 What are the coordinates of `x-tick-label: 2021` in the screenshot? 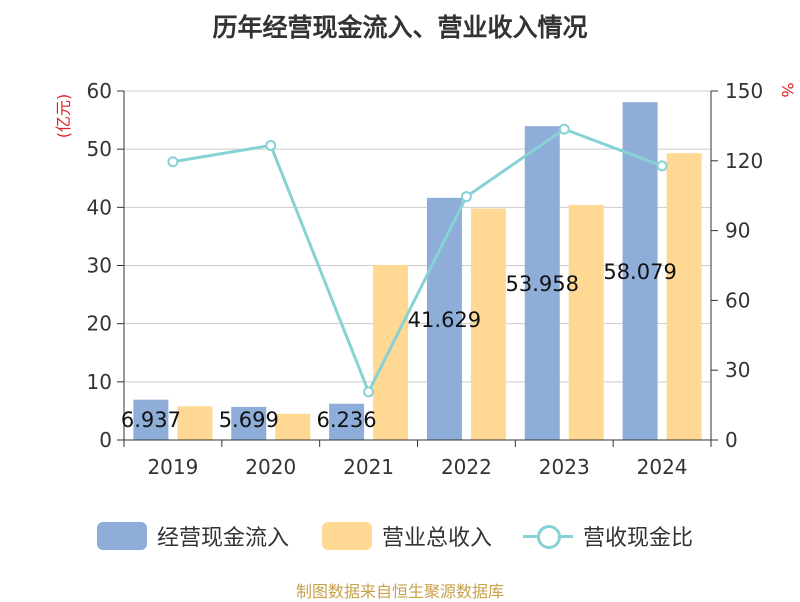 It's located at (368, 467).